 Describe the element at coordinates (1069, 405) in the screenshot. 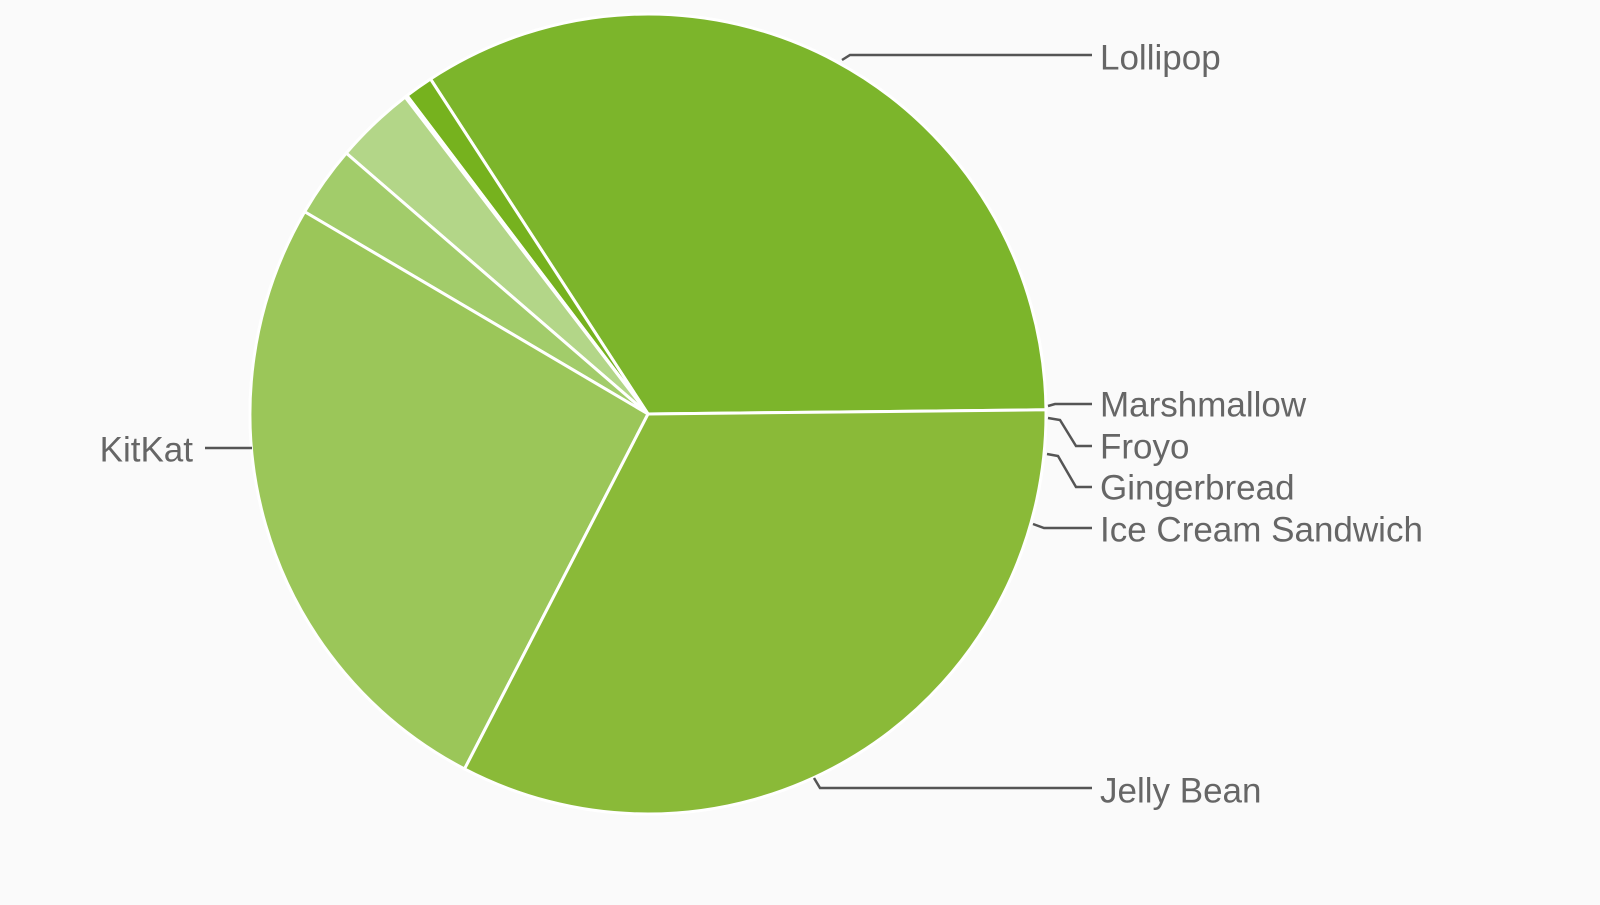

I see `leader-line-marshmallow` at that location.